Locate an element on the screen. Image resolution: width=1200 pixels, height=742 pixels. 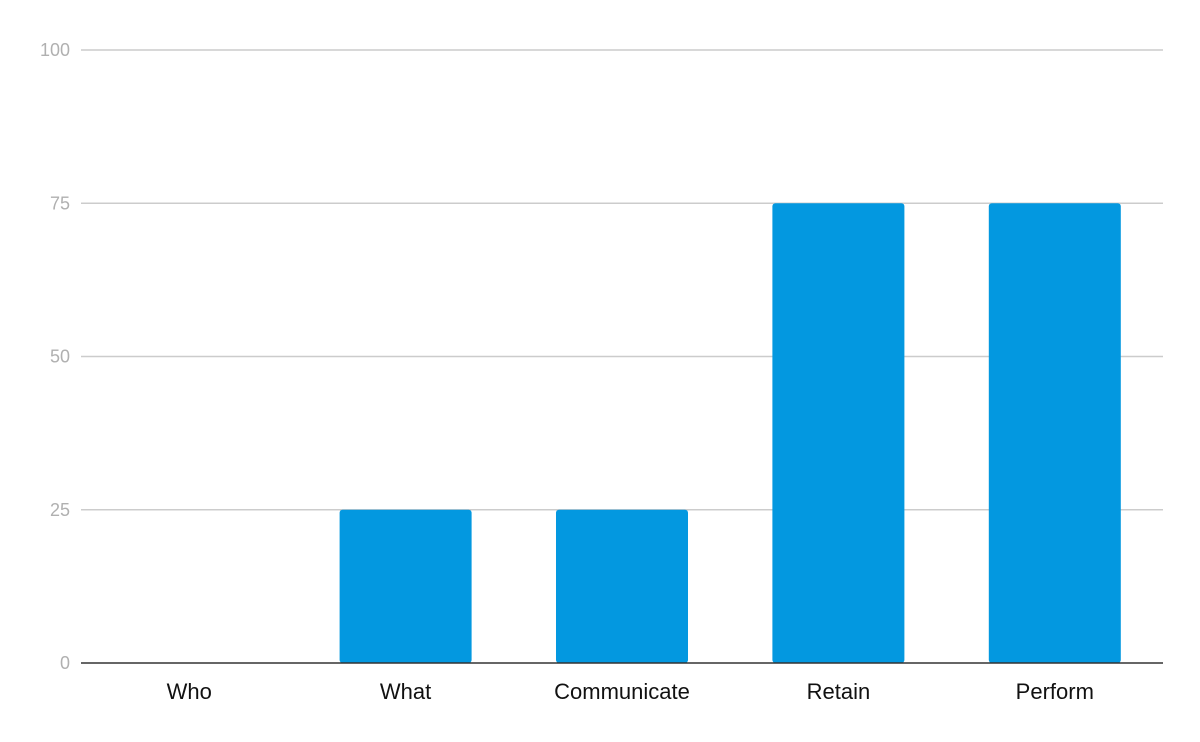
bar-retain is located at coordinates (838, 433).